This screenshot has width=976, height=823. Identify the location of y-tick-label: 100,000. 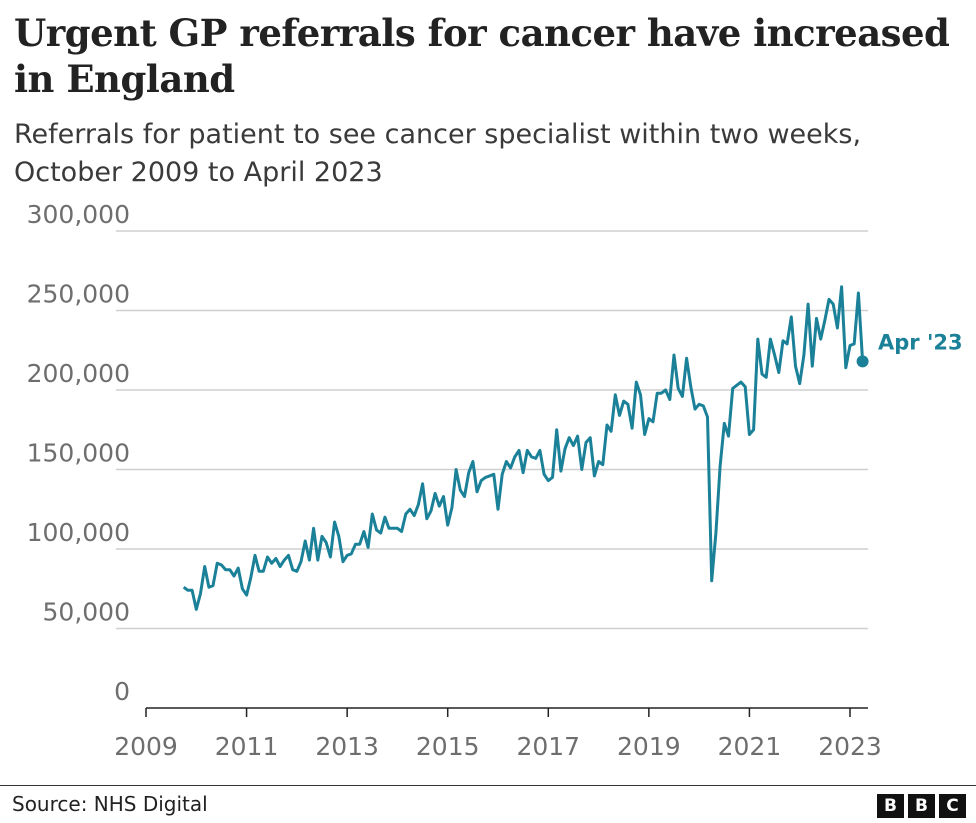
(78, 532).